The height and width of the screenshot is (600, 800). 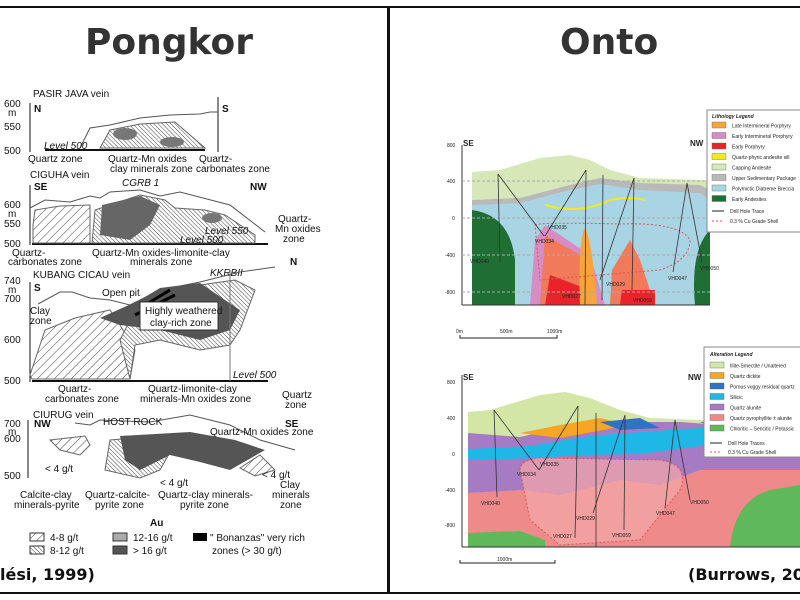 I want to click on pongkor-title: Pongkor, so click(x=169, y=42).